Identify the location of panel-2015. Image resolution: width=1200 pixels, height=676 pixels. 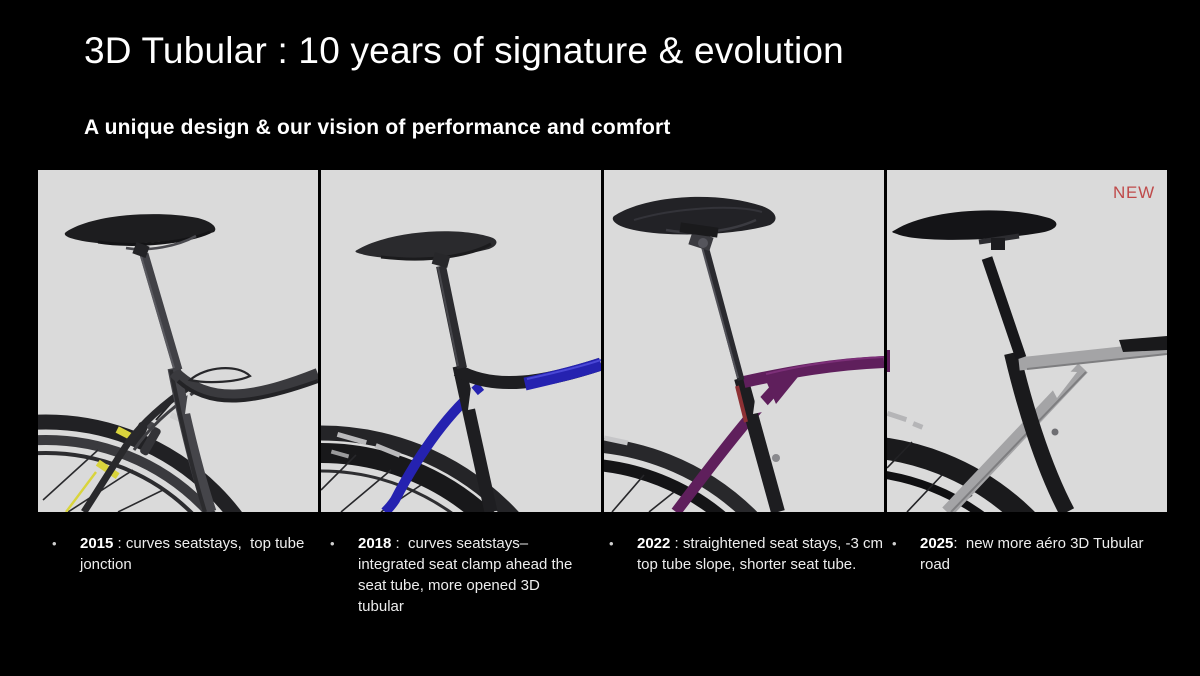
(178, 341).